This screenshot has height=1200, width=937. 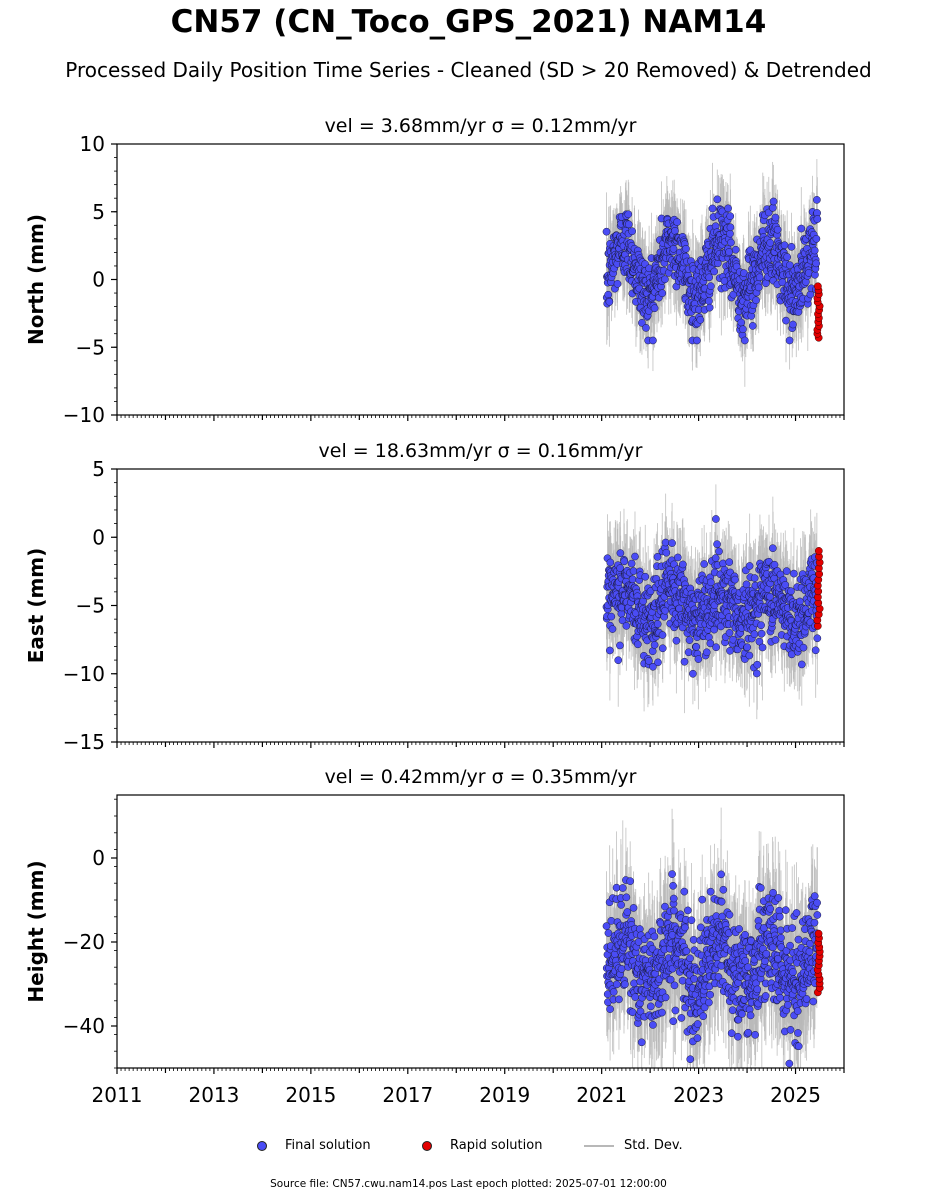 What do you see at coordinates (84, 742) in the screenshot?
I see `y-tick-label: −15` at bounding box center [84, 742].